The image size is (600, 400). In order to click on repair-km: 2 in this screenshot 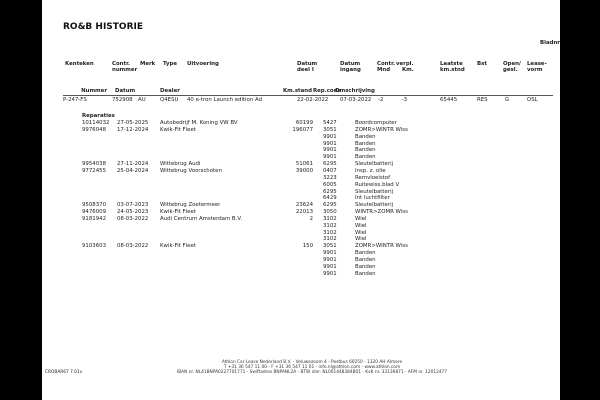, I will do `click(311, 218)`.